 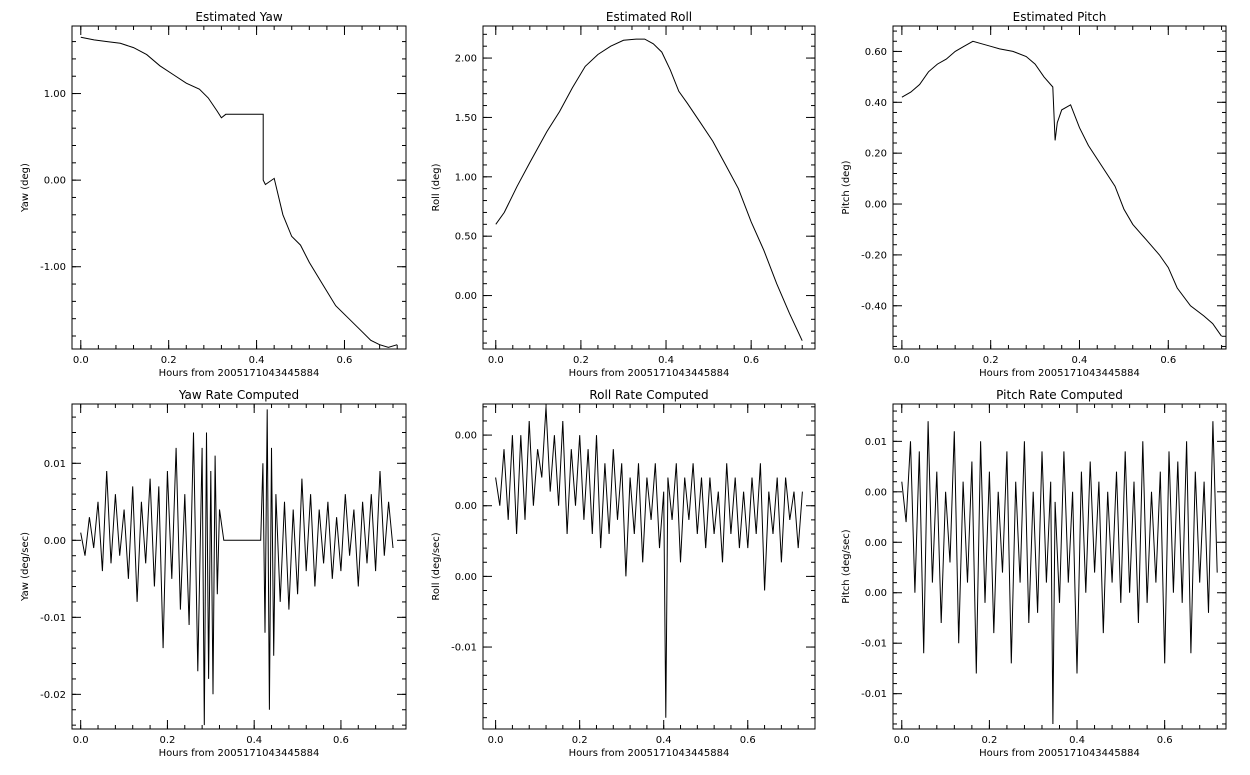 I want to click on y-tick-label: 1.50, so click(x=466, y=118).